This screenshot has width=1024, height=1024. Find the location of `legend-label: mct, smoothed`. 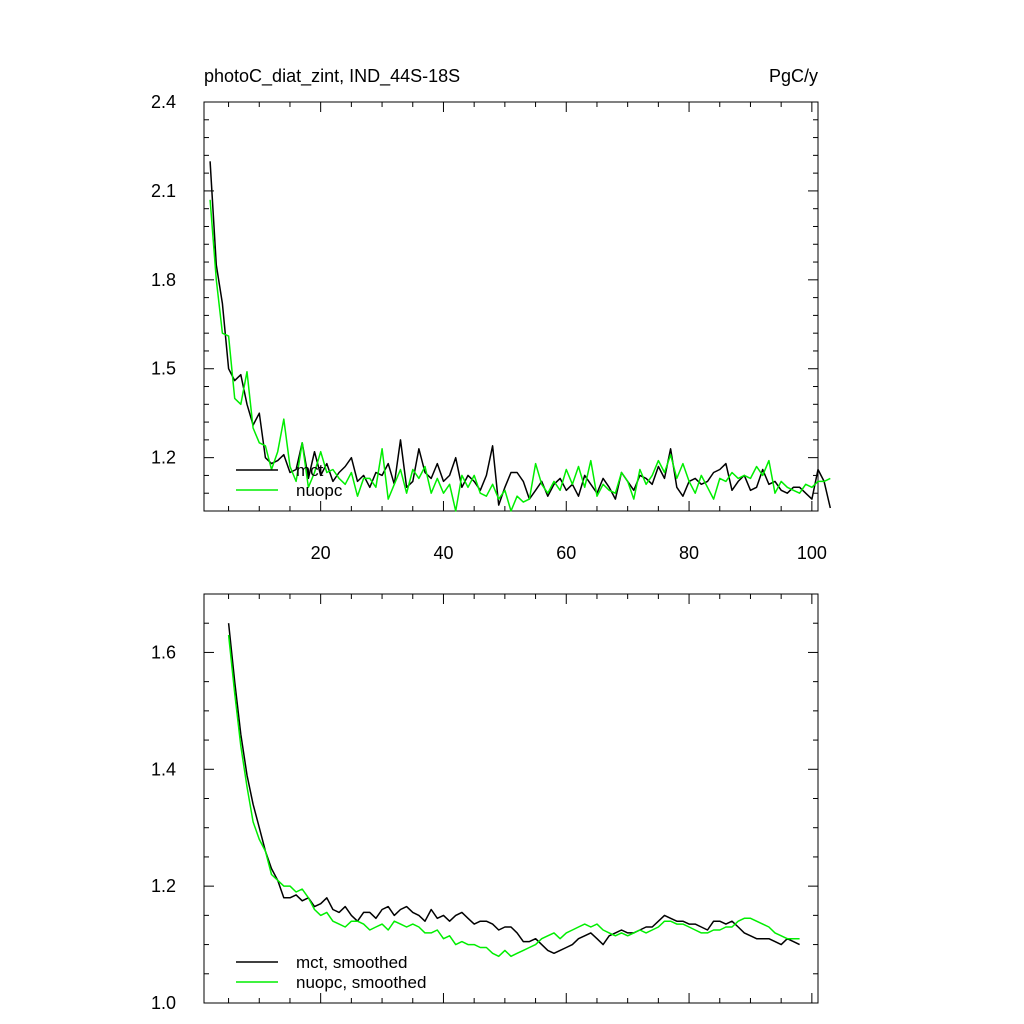

legend-label: mct, smoothed is located at coordinates (352, 962).